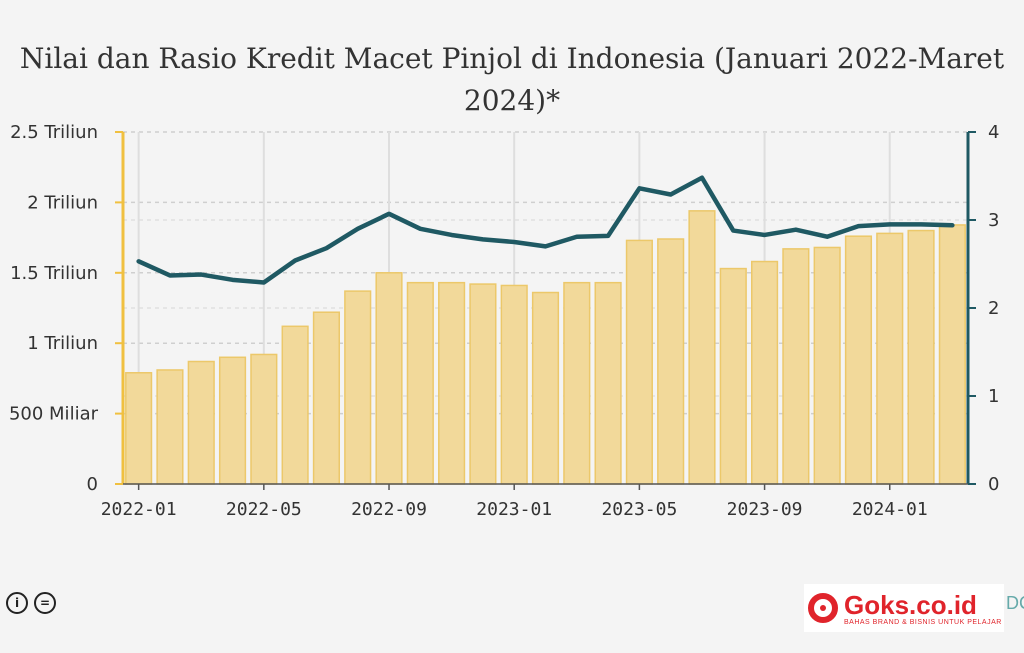 The image size is (1024, 653). Describe the element at coordinates (923, 622) in the screenshot. I see `logo-tagline: BAHAS BRAND & BISNIS UNTUK PELAJAR` at that location.